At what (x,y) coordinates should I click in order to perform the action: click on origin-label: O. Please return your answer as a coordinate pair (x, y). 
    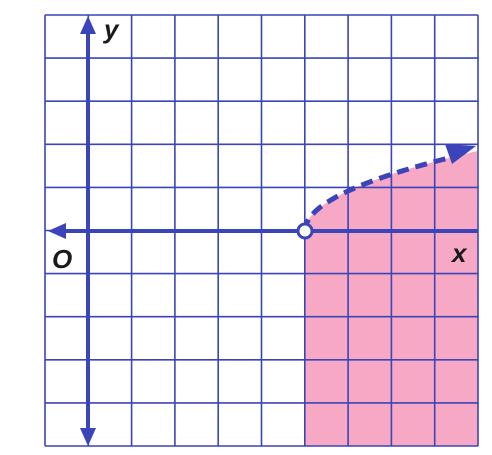
    Looking at the image, I should click on (62, 259).